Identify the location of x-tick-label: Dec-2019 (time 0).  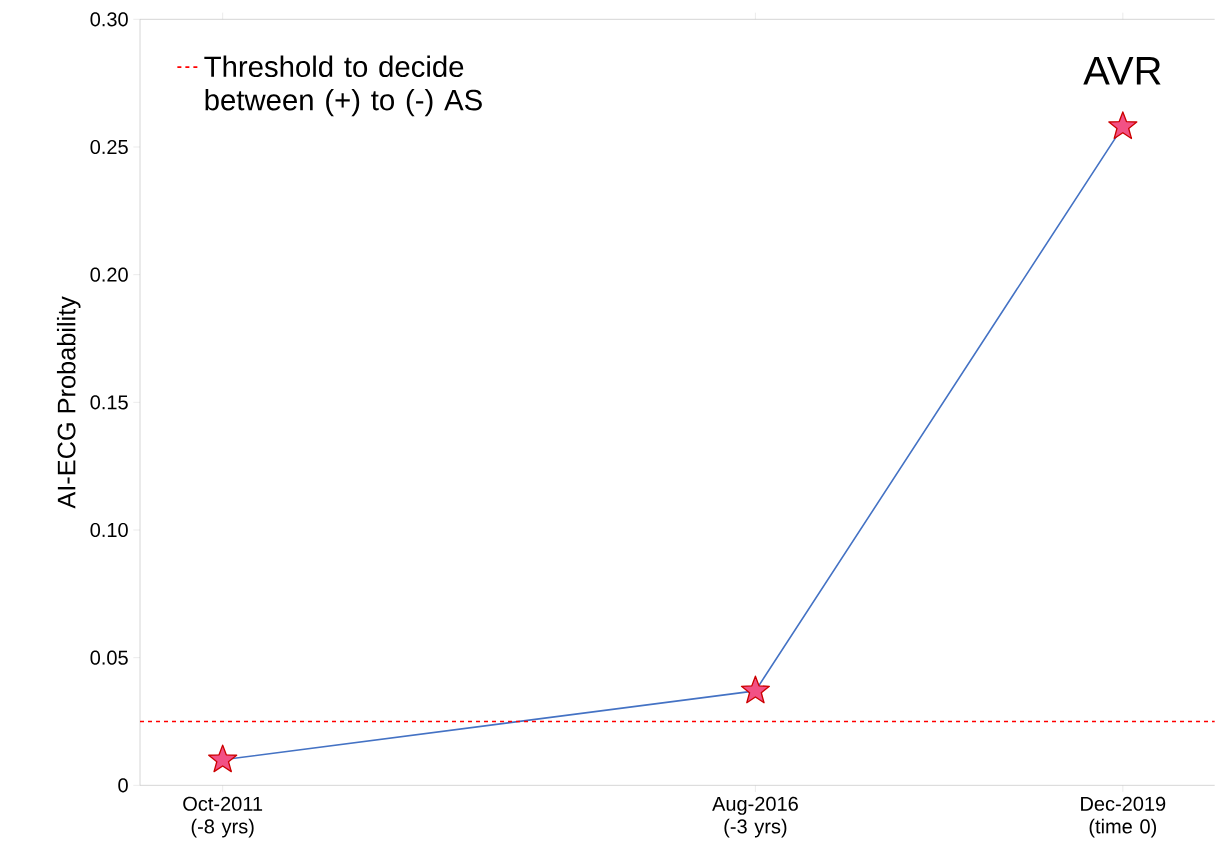
(1123, 817).